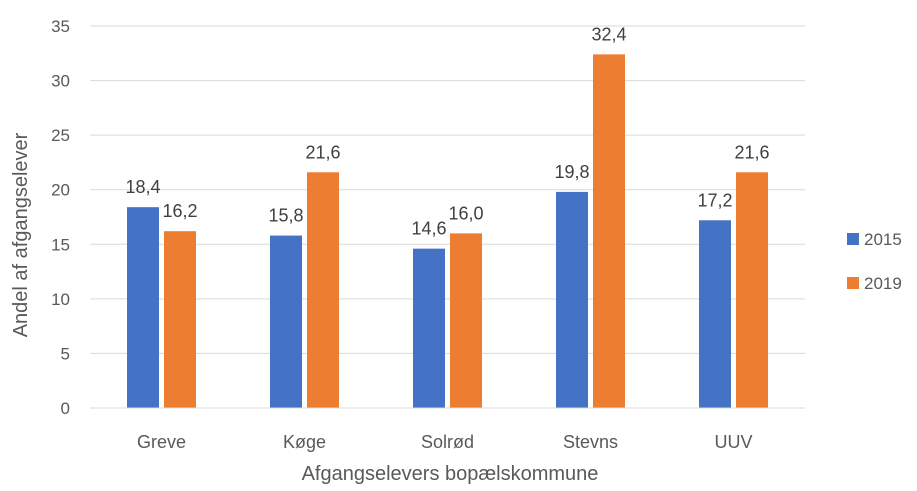 The image size is (917, 491). I want to click on data-label: 16,0, so click(465, 213).